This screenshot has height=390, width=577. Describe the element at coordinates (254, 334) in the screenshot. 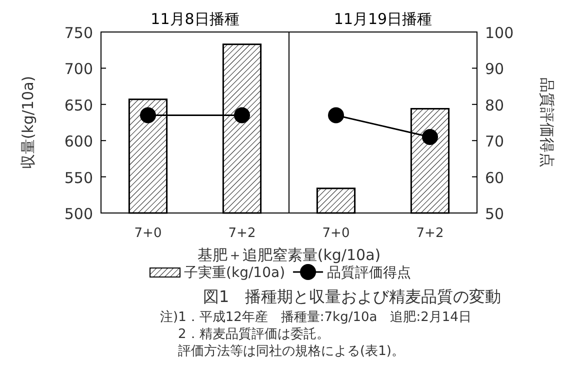

I see `text: 2．精麦品質評価は委託。` at that location.